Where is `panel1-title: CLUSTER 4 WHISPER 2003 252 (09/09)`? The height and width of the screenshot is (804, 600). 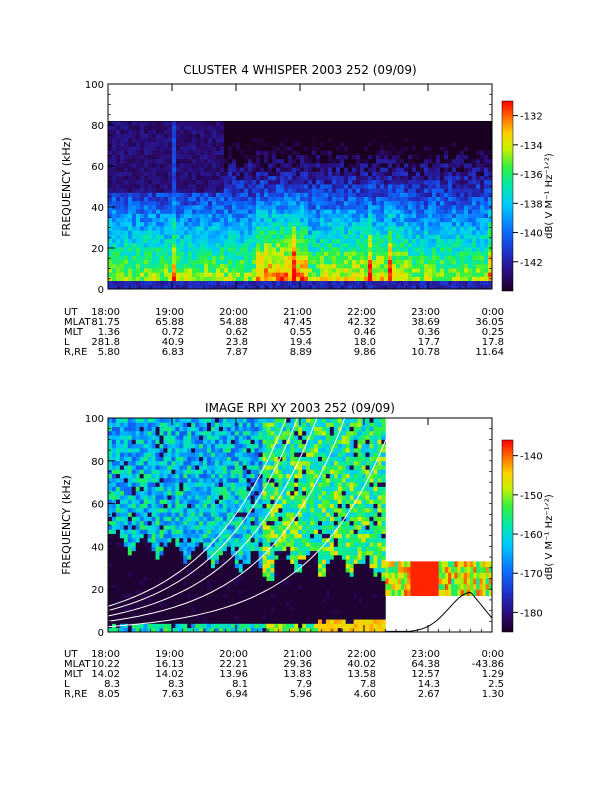
panel1-title: CLUSTER 4 WHISPER 2003 252 (09/09) is located at coordinates (299, 70).